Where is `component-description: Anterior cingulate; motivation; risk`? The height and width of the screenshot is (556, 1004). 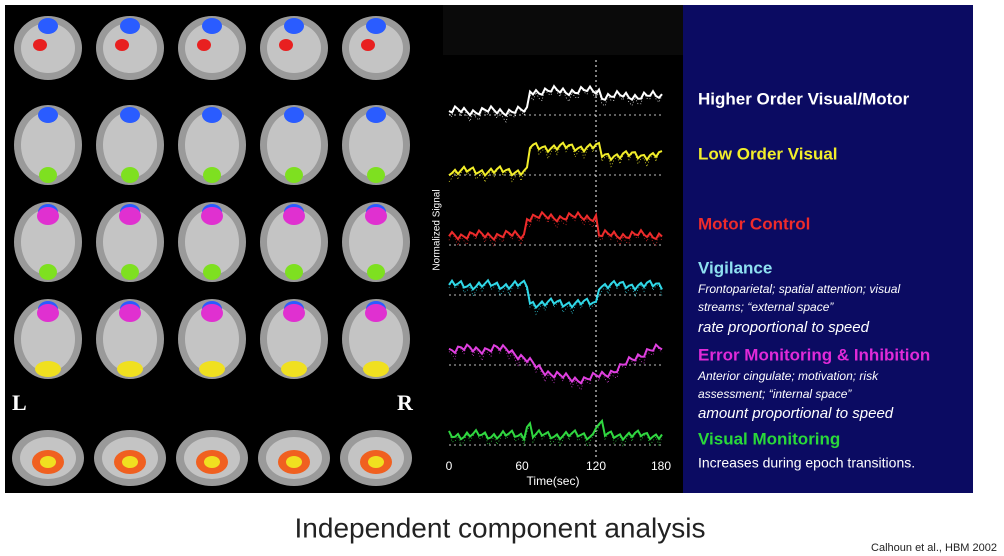
component-description: Anterior cingulate; motivation; risk is located at coordinates (788, 376).